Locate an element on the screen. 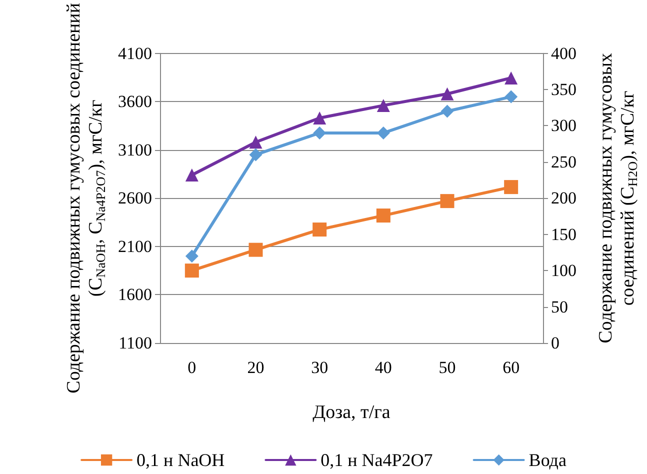 The image size is (647, 474). y2-tick-label: 200 is located at coordinates (563, 198).